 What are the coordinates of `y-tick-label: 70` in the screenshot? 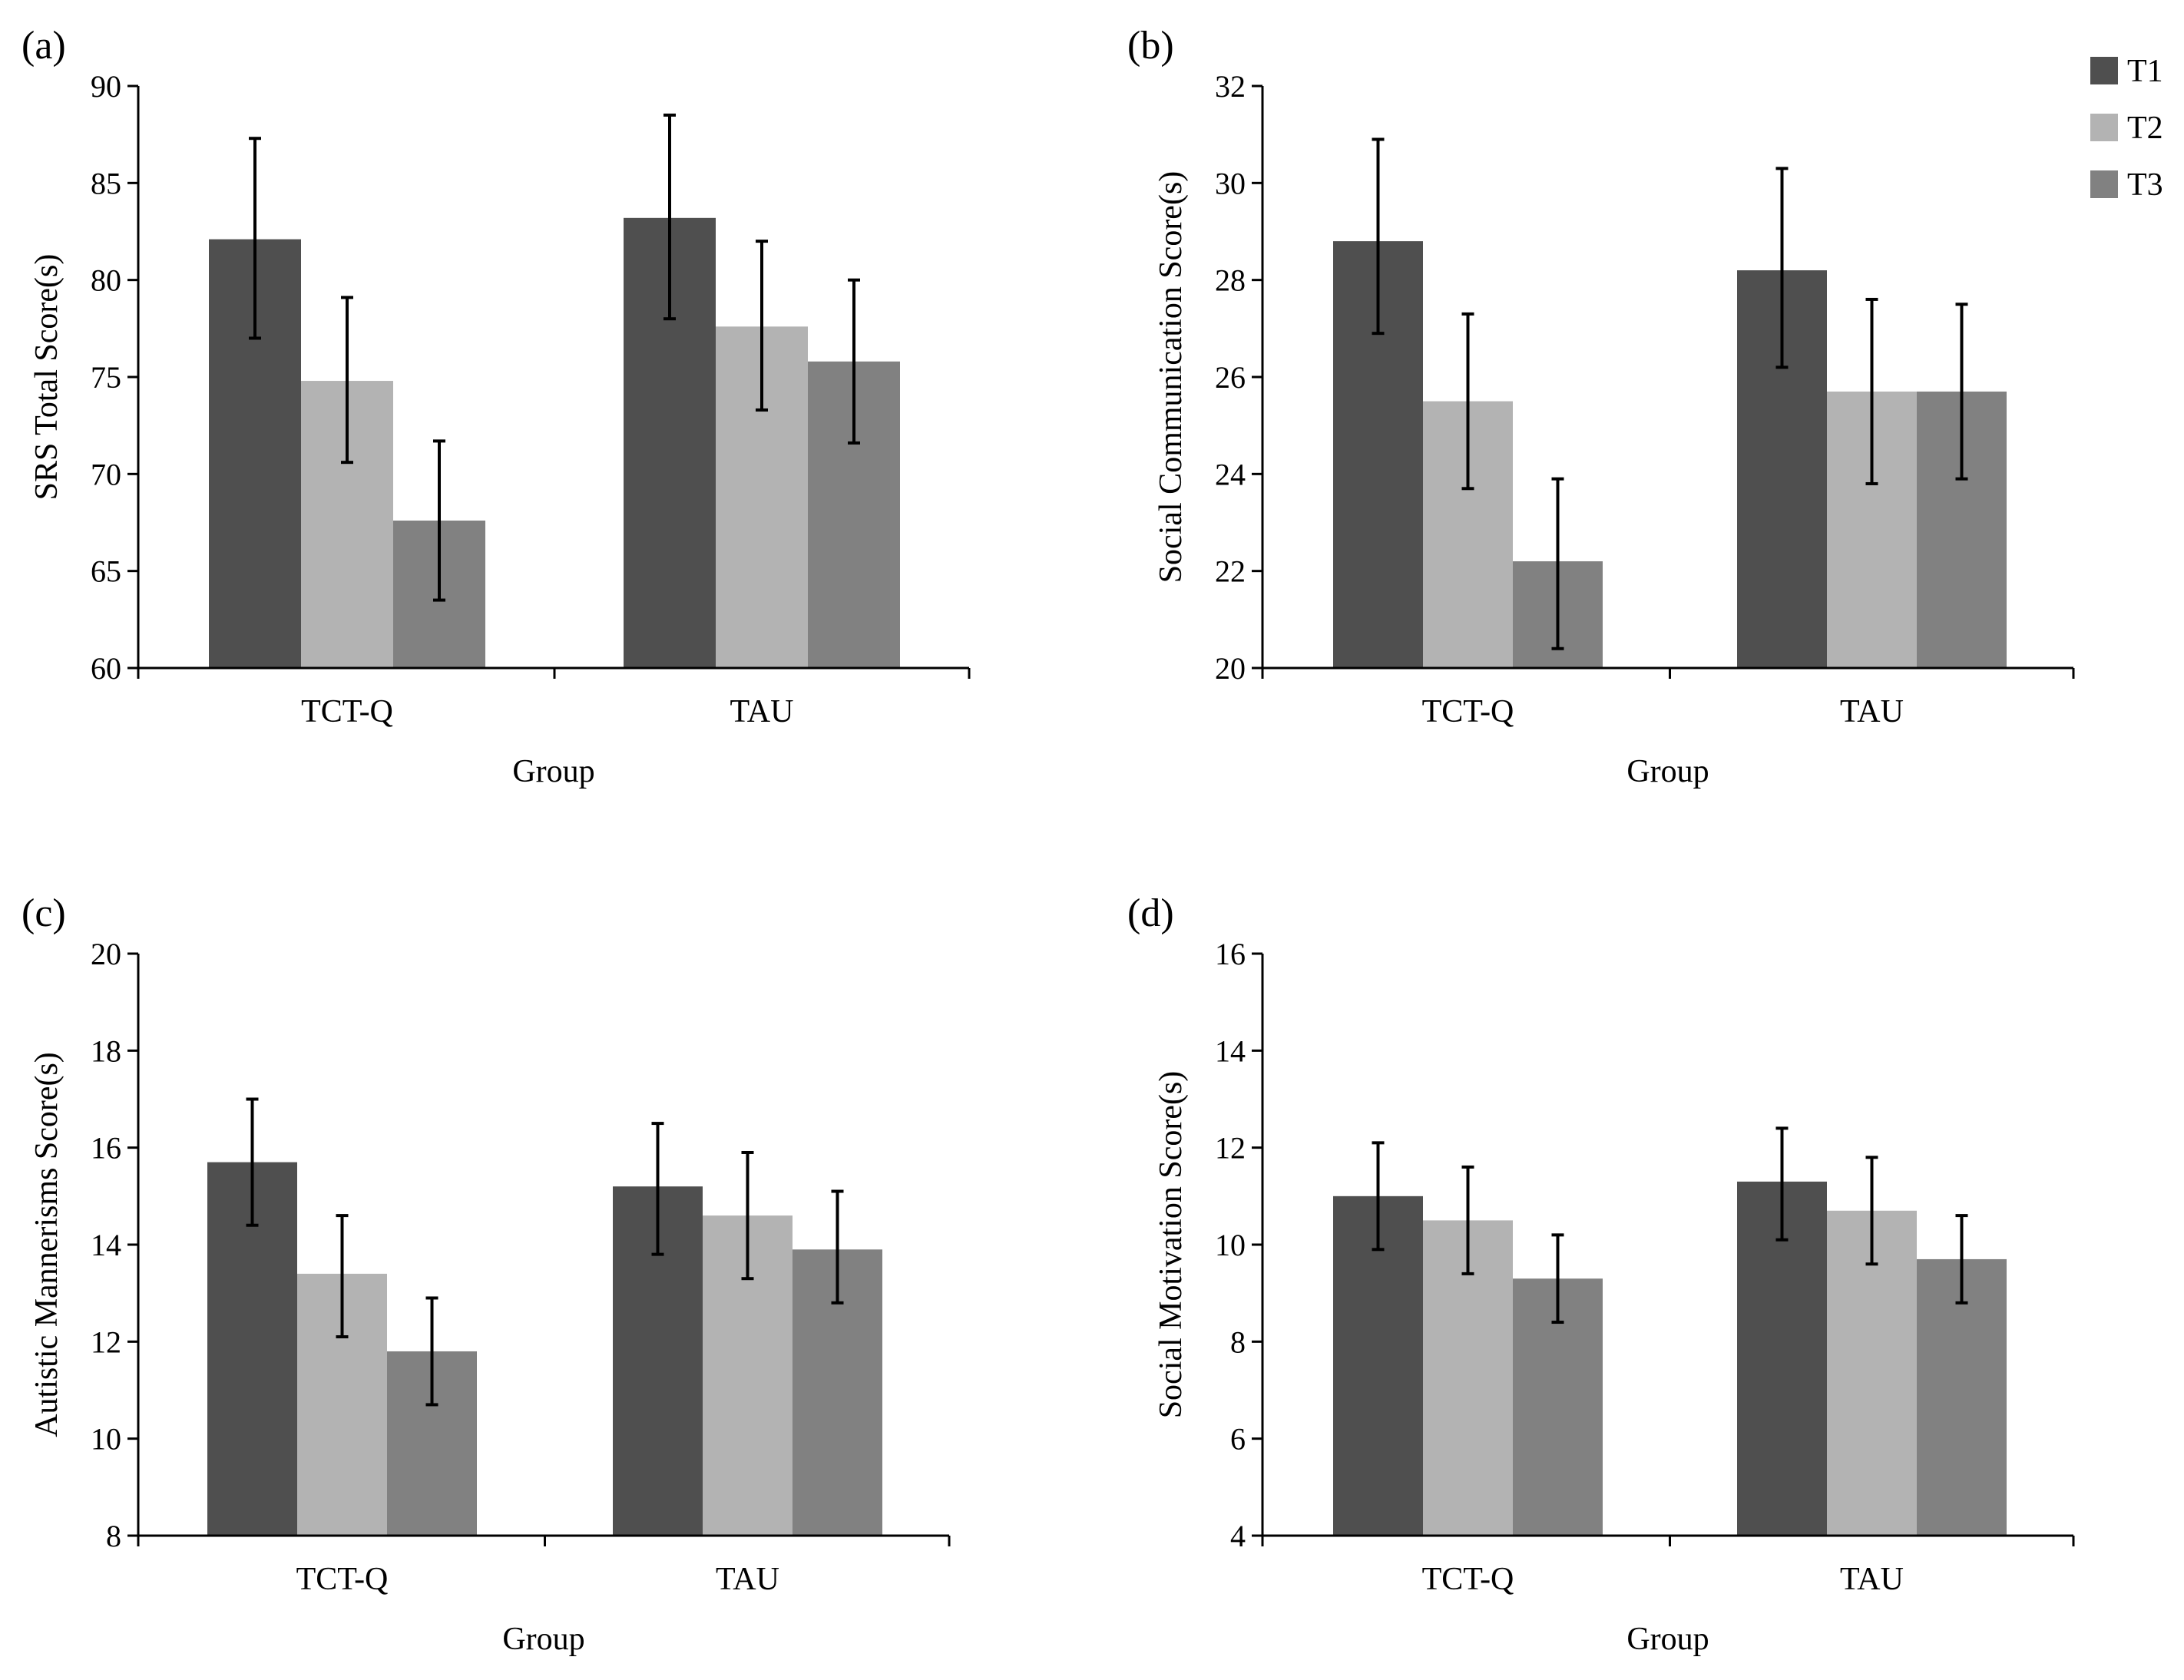 It's located at (106, 474).